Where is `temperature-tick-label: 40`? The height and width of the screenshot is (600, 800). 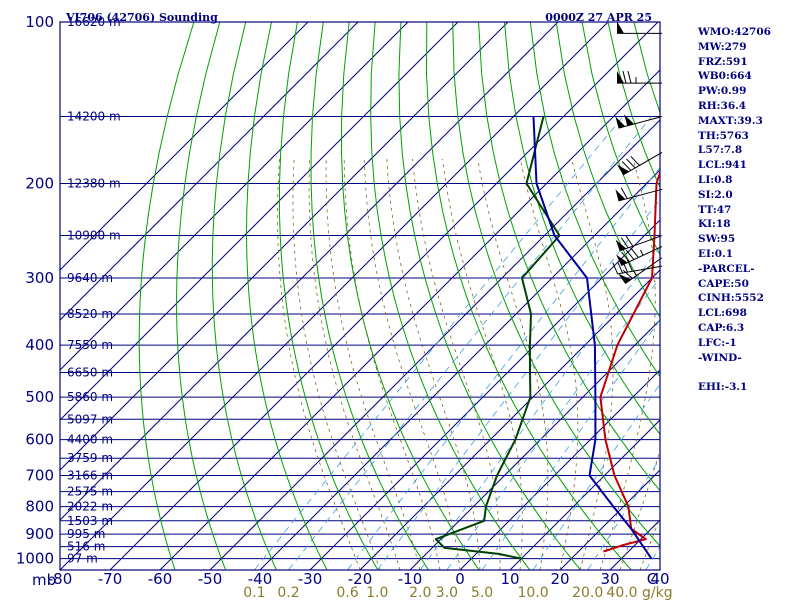 temperature-tick-label: 40 is located at coordinates (659, 579).